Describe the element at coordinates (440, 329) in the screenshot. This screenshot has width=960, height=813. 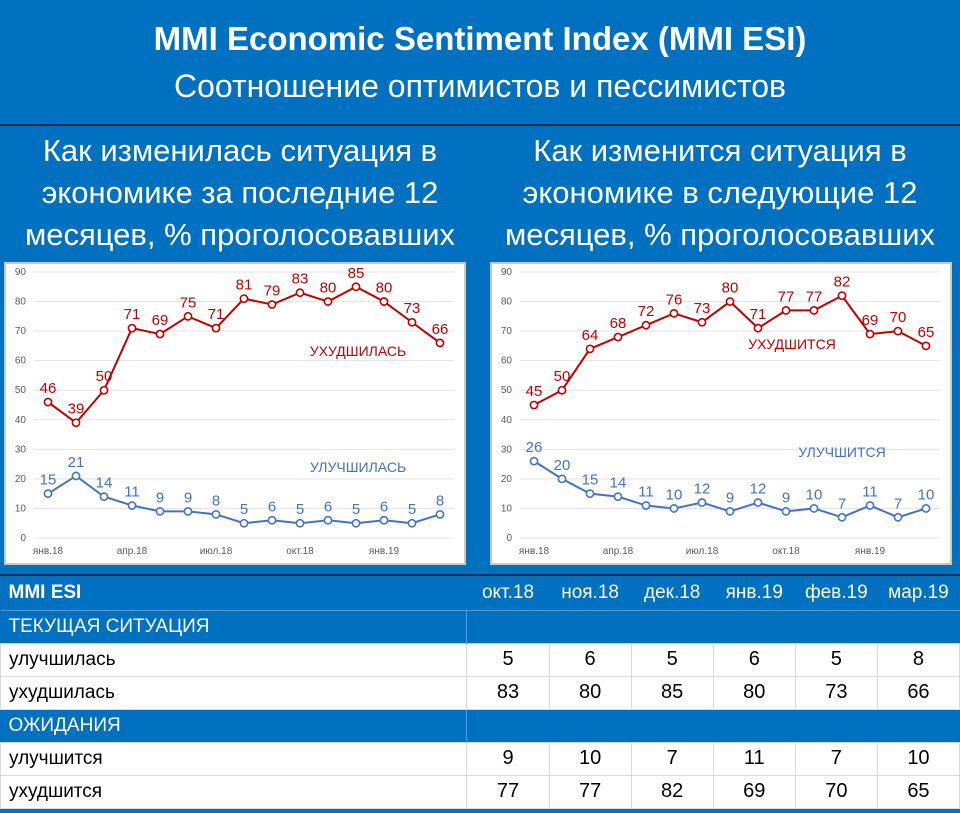
I see `data-label: 66` at that location.